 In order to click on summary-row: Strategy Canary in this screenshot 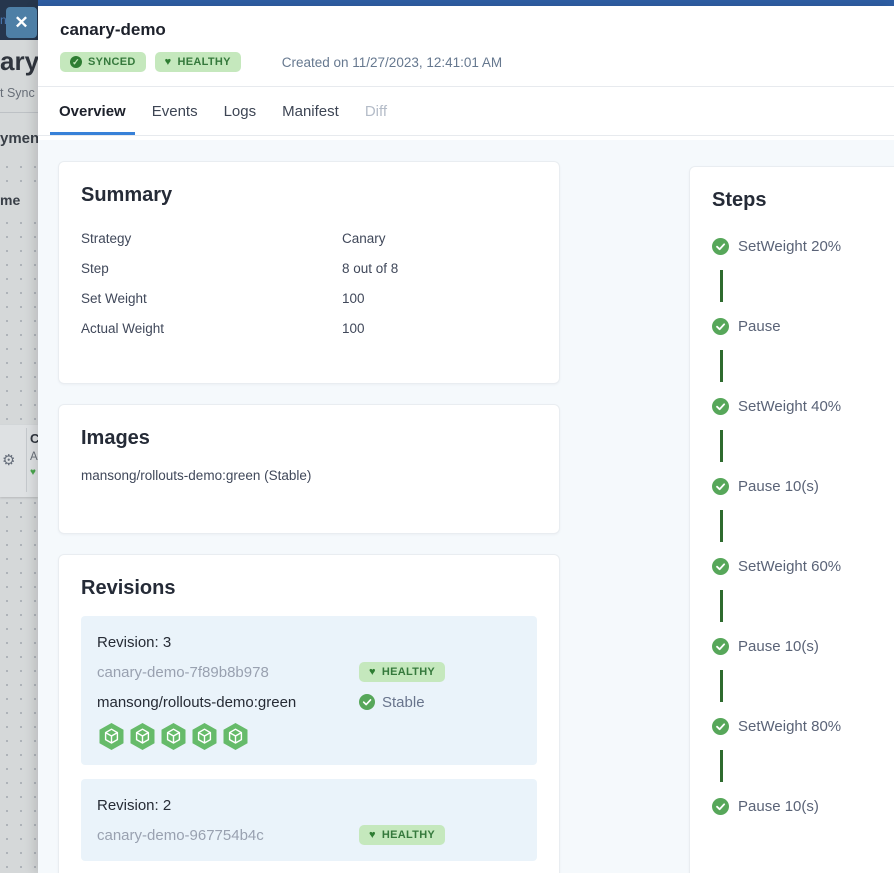, I will do `click(233, 238)`.